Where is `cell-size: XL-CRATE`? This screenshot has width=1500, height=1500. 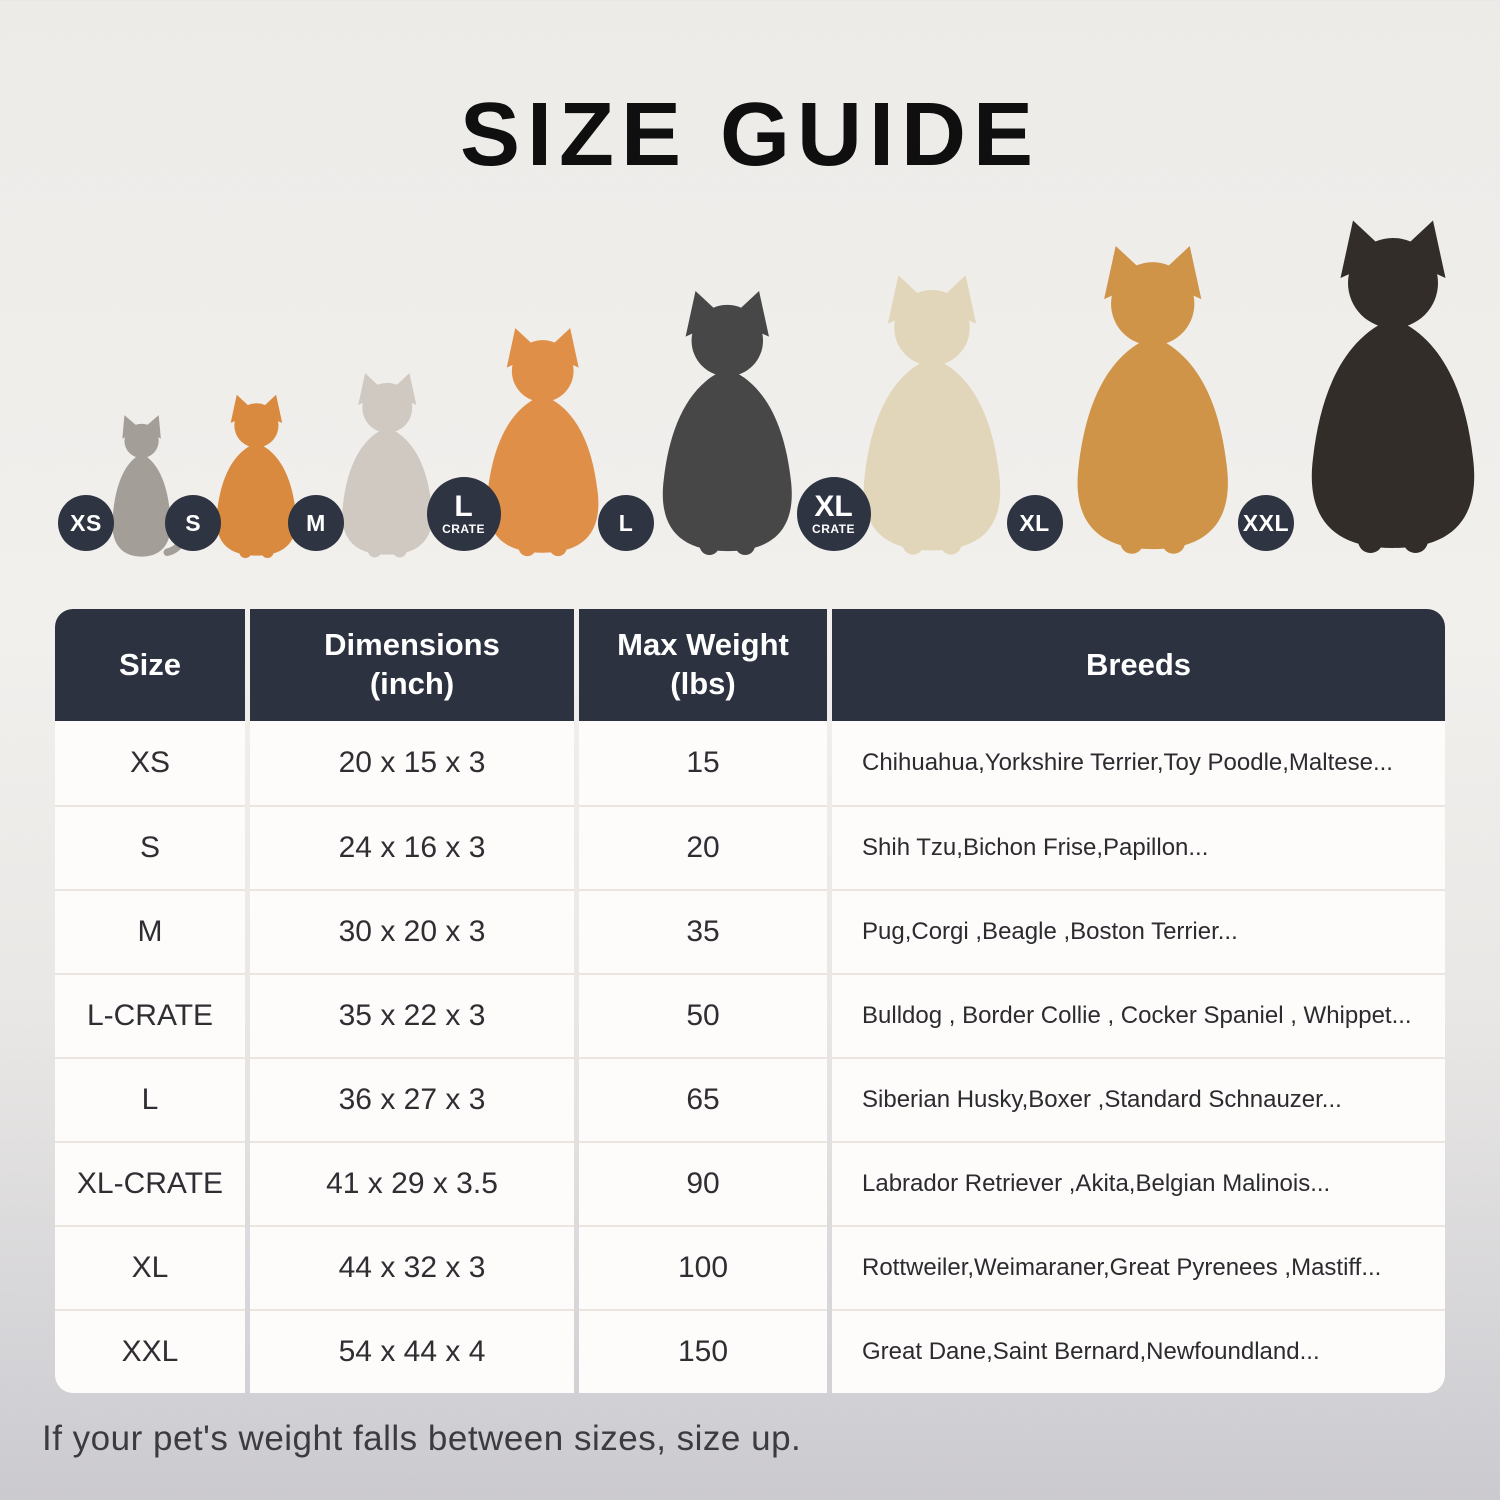
cell-size: XL-CRATE is located at coordinates (150, 1183).